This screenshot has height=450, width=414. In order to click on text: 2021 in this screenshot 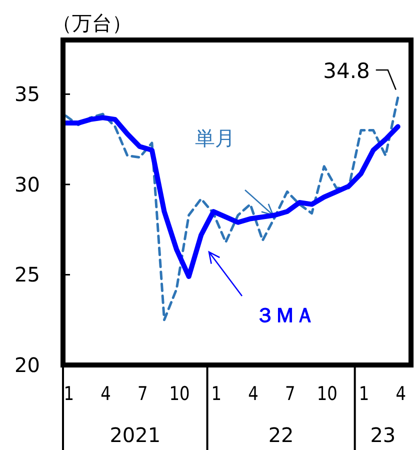, I will do `click(135, 435)`.